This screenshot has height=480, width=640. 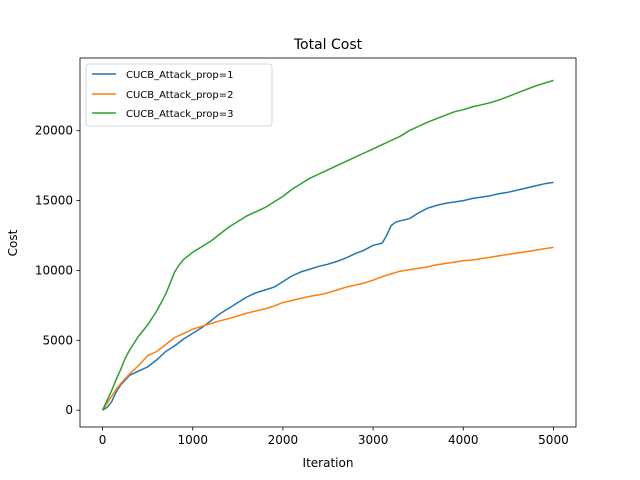 I want to click on legend-label-3: CUCB_Attack_prop=3, so click(x=180, y=114).